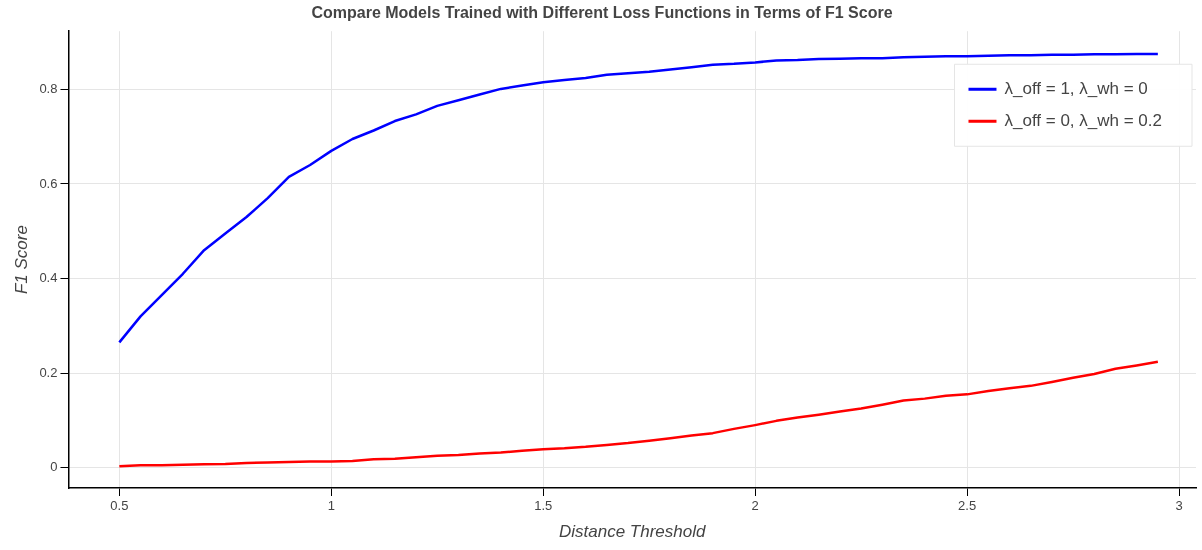  What do you see at coordinates (21, 260) in the screenshot?
I see `y-axis-title: F1 Score` at bounding box center [21, 260].